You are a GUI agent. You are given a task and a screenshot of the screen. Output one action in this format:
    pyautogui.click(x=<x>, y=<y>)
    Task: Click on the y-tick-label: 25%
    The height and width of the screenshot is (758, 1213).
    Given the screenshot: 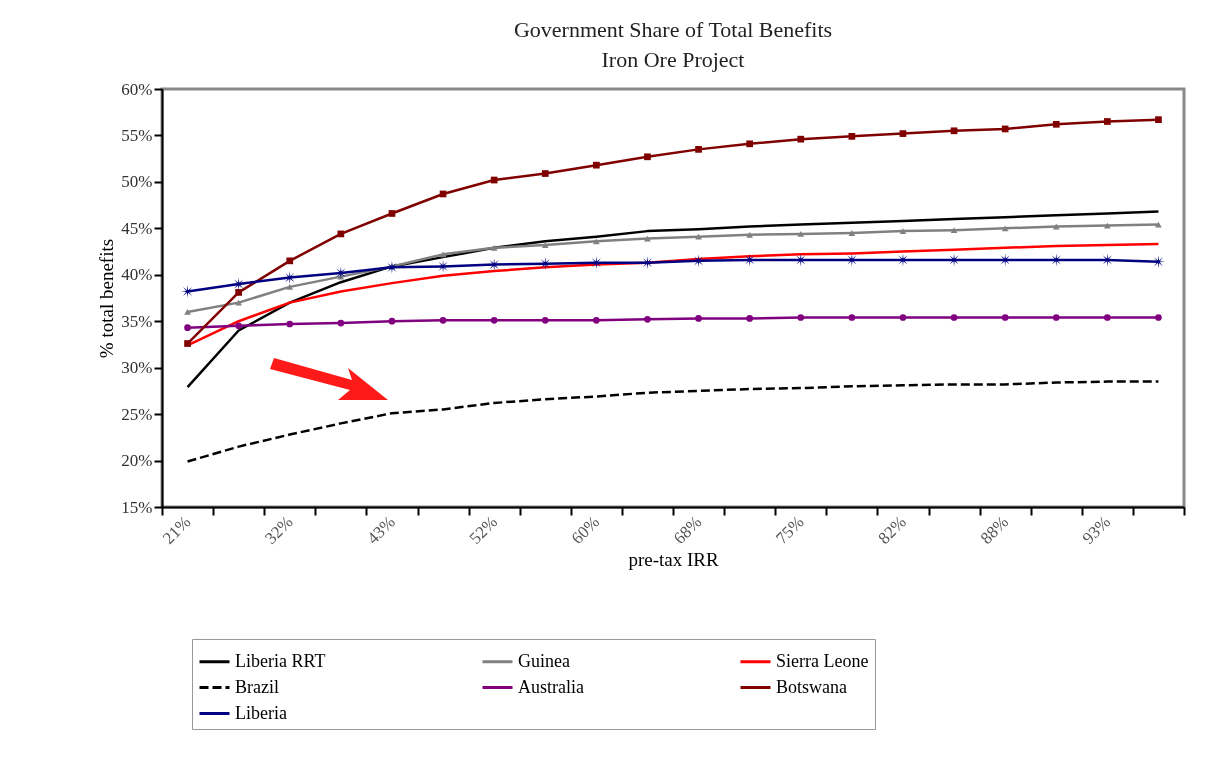 What is the action you would take?
    pyautogui.click(x=137, y=414)
    